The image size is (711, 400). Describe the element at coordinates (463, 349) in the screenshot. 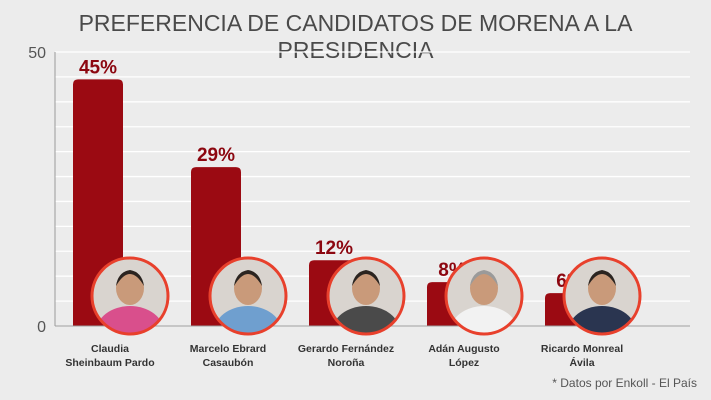

I see `category-label: Adán Augusto` at that location.